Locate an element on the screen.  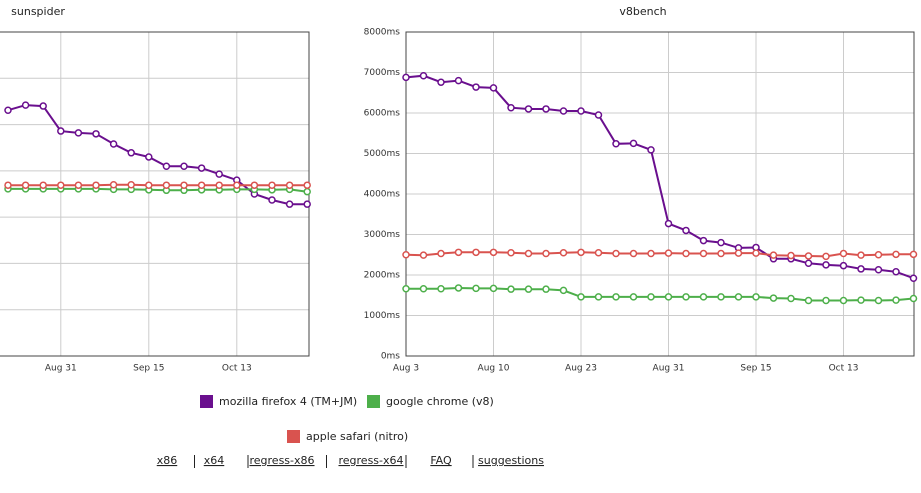
y-tick-label: 6000ms is located at coordinates (382, 114).